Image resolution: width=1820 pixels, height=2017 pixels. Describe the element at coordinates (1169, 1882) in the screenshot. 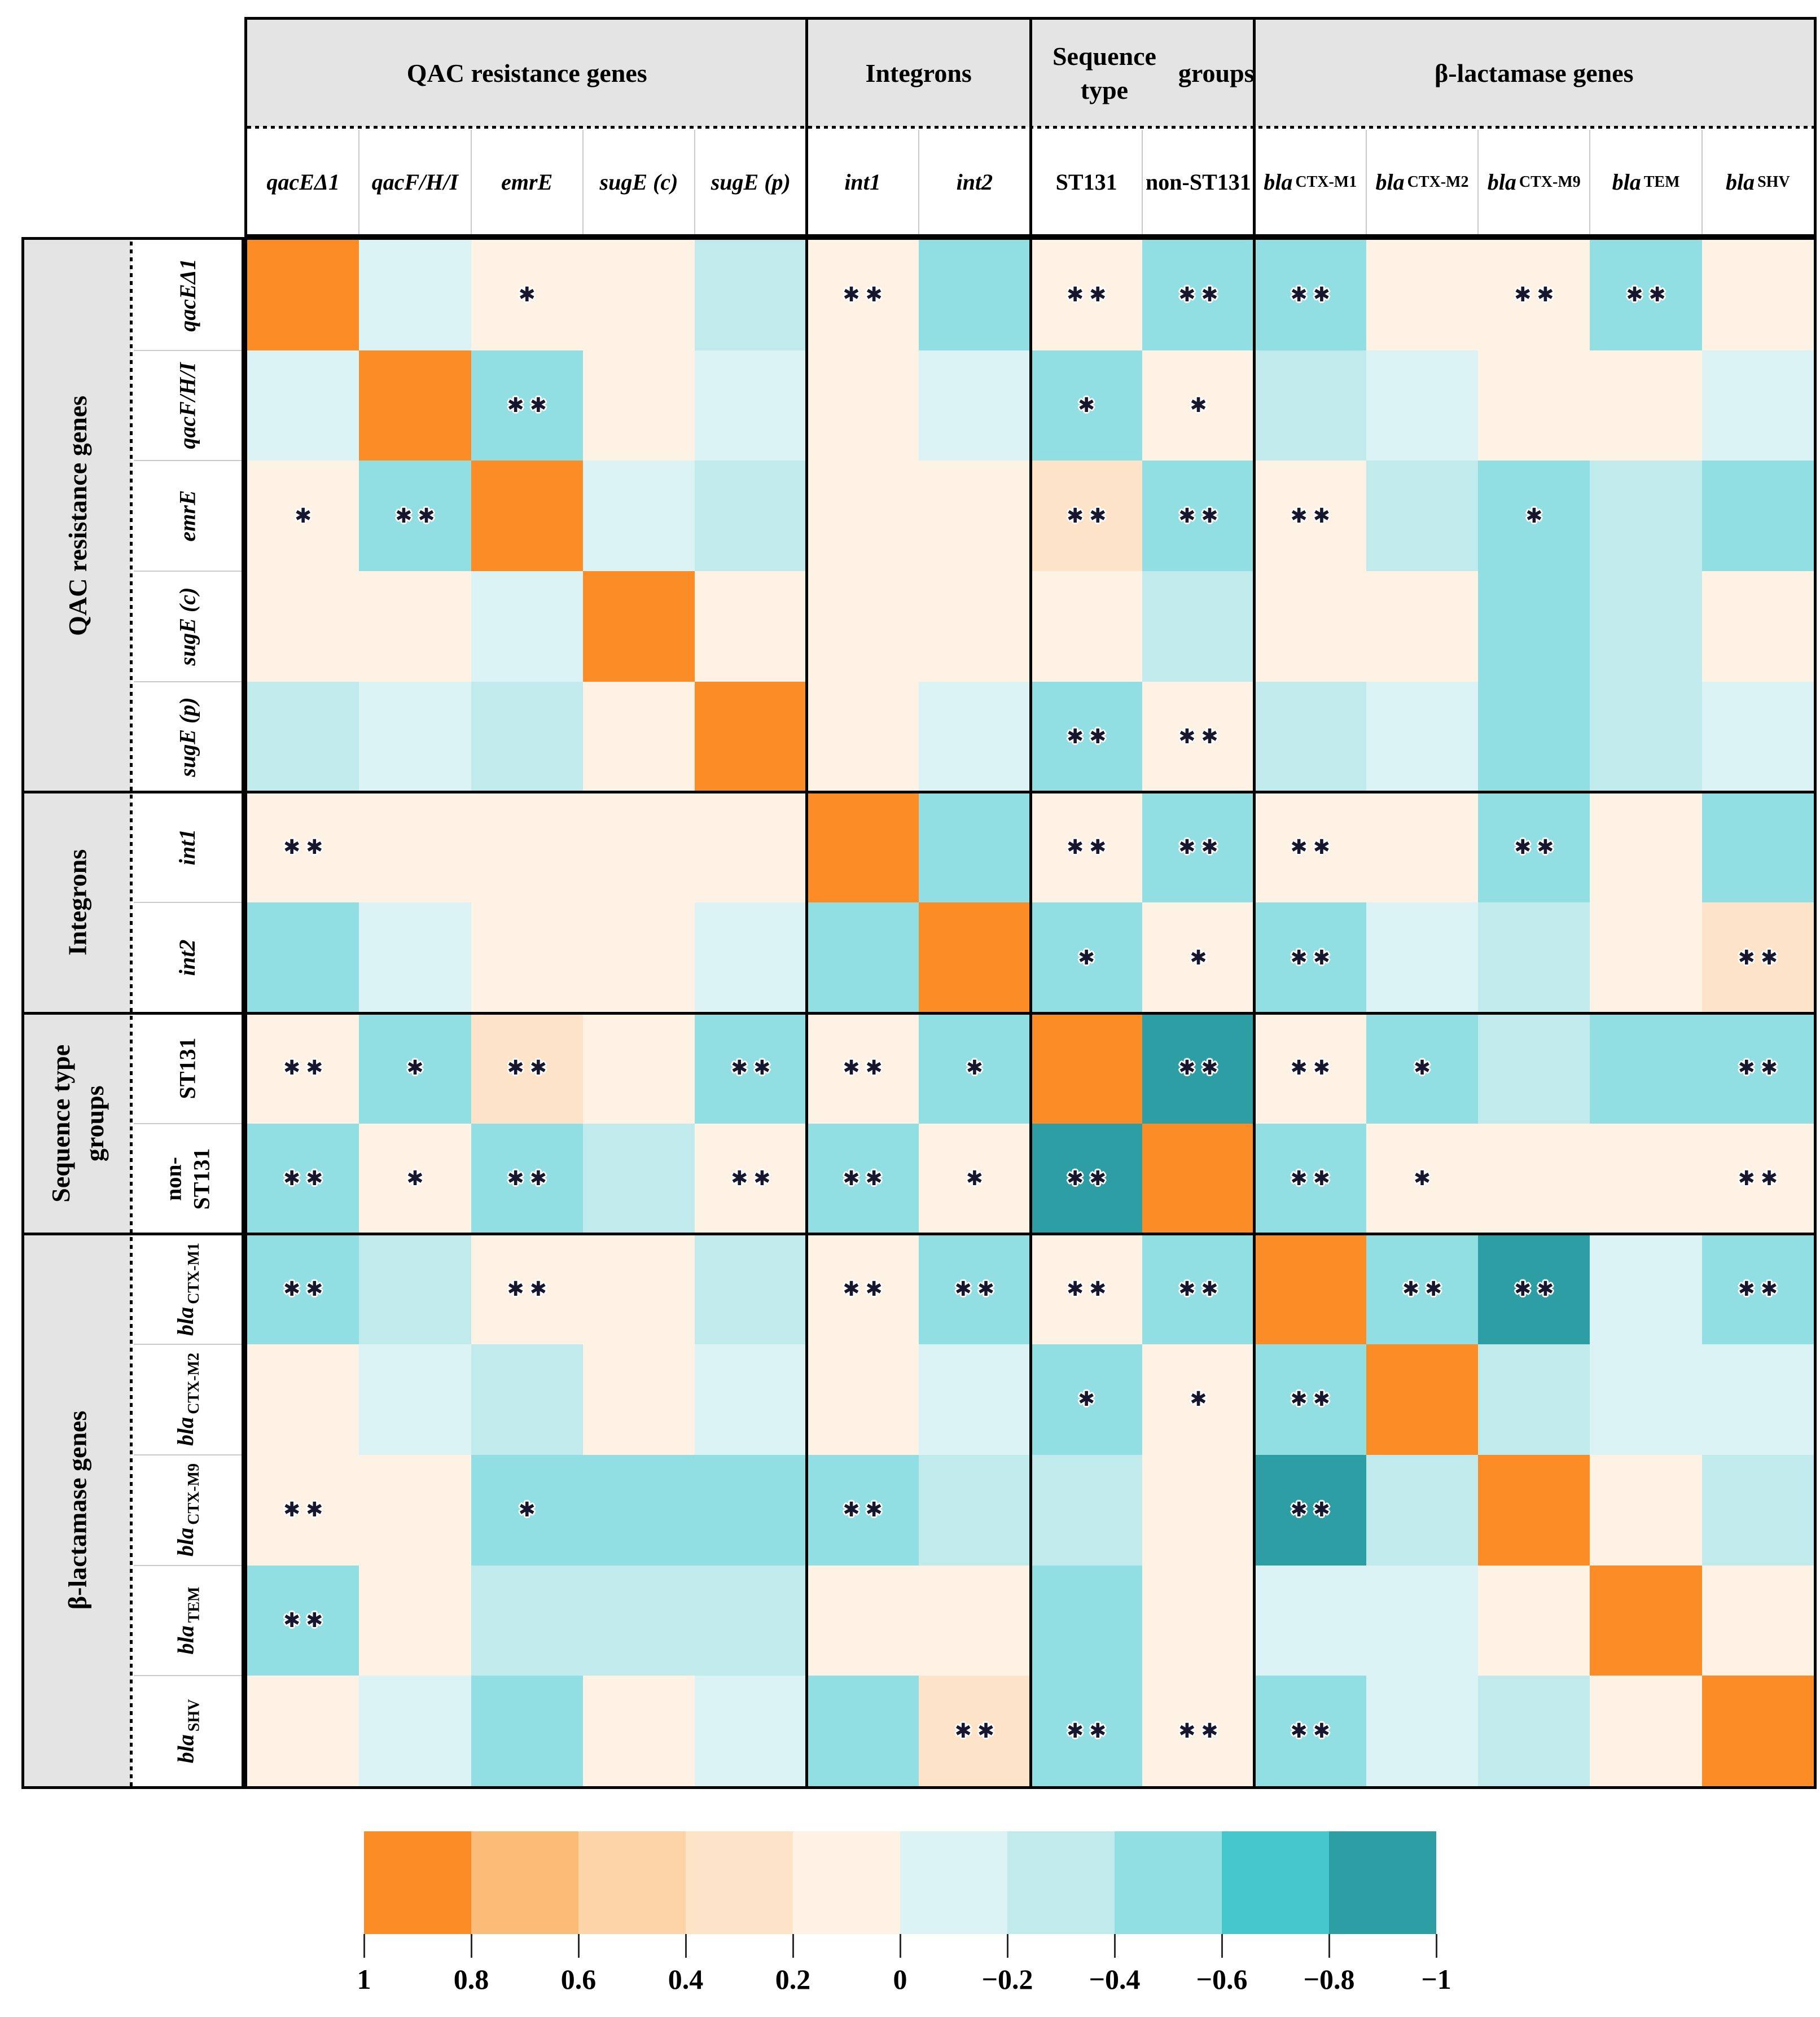

I see `legend-bin--0.4-to--0.6` at that location.